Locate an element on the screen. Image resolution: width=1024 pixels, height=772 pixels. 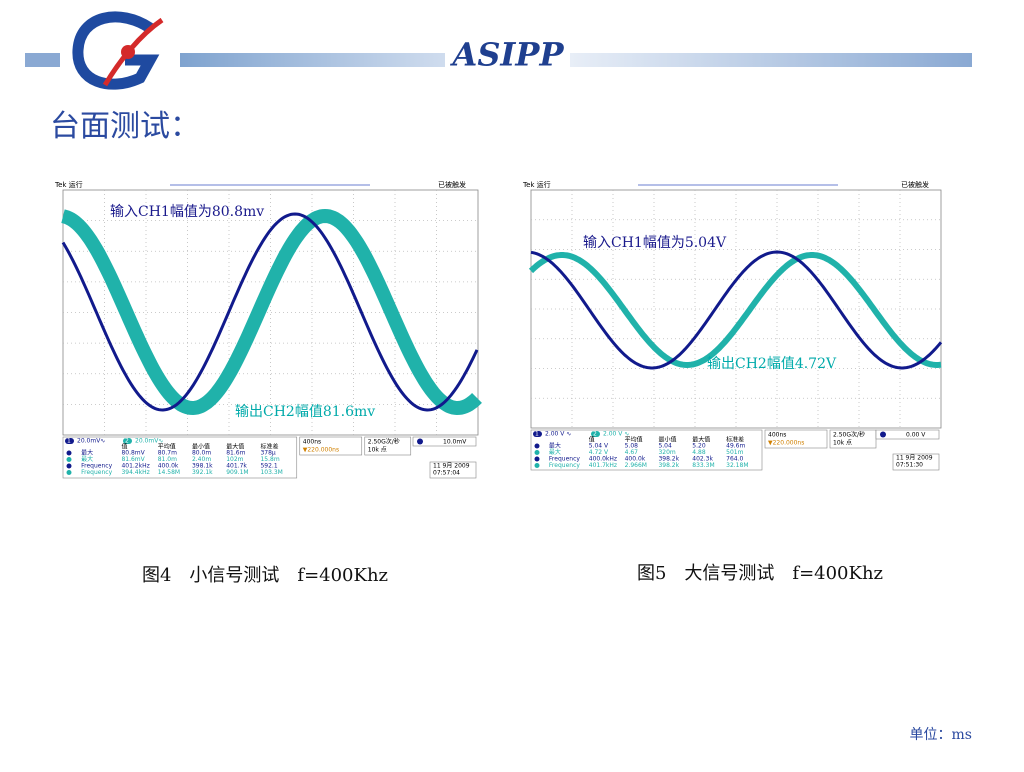
table-cell: 4.67 is located at coordinates (632, 452).